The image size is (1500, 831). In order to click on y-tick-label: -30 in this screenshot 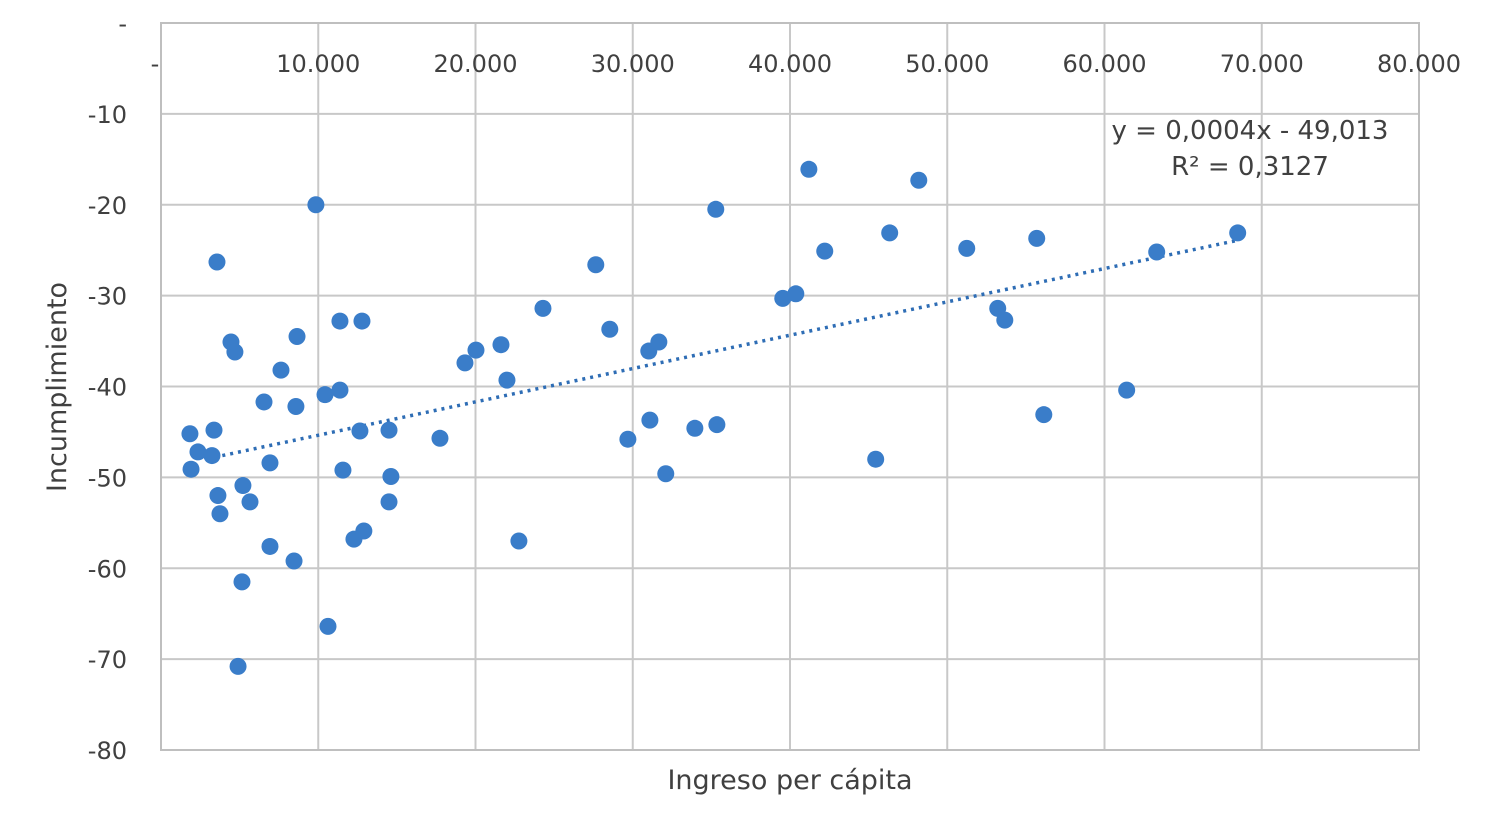, I will do `click(107, 297)`.